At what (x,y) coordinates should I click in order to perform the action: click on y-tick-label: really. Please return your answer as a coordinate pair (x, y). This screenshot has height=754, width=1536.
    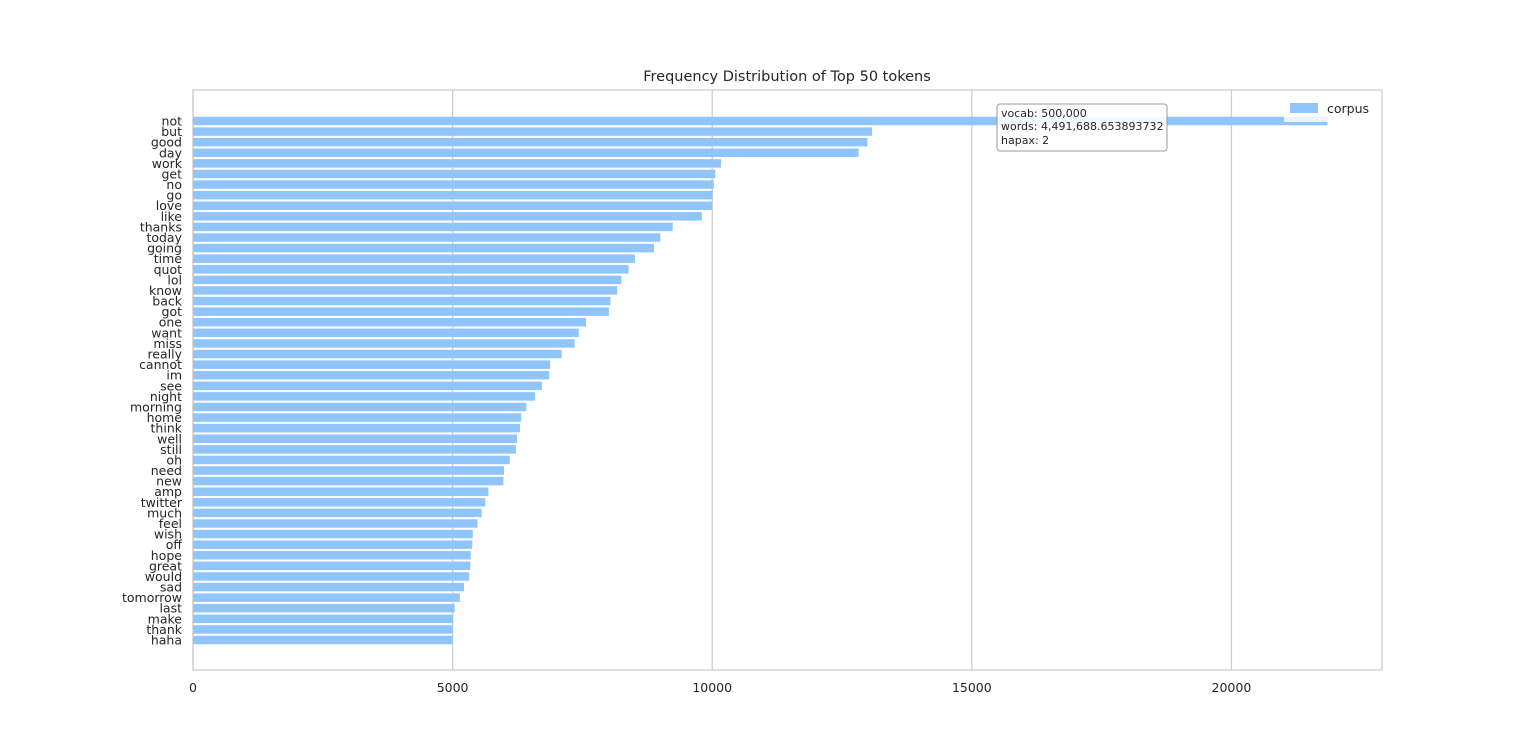
    Looking at the image, I should click on (164, 354).